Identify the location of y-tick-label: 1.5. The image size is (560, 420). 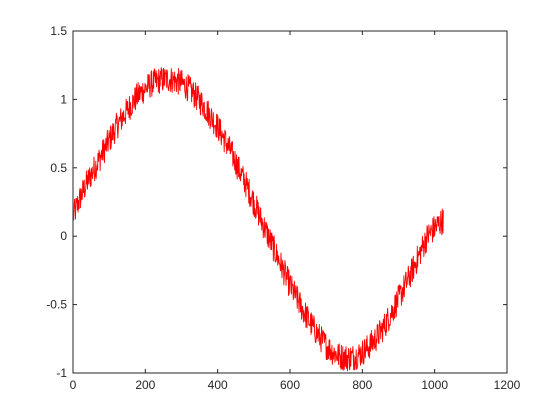
(58, 31).